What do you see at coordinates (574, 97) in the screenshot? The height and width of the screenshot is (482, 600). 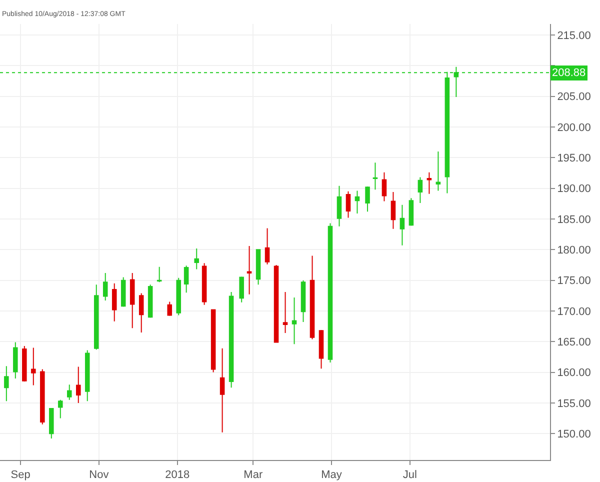 I see `y-tick-label: 205.00` at bounding box center [574, 97].